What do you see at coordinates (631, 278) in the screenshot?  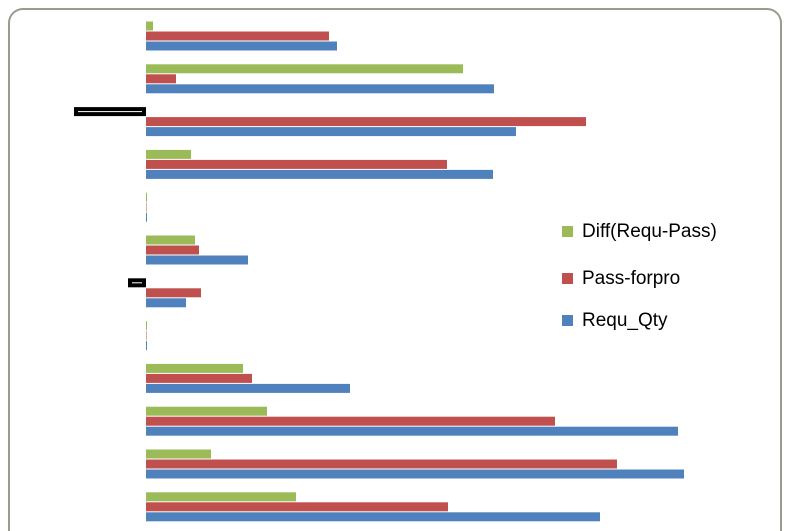 I see `legend-label: Pass-forpro` at bounding box center [631, 278].